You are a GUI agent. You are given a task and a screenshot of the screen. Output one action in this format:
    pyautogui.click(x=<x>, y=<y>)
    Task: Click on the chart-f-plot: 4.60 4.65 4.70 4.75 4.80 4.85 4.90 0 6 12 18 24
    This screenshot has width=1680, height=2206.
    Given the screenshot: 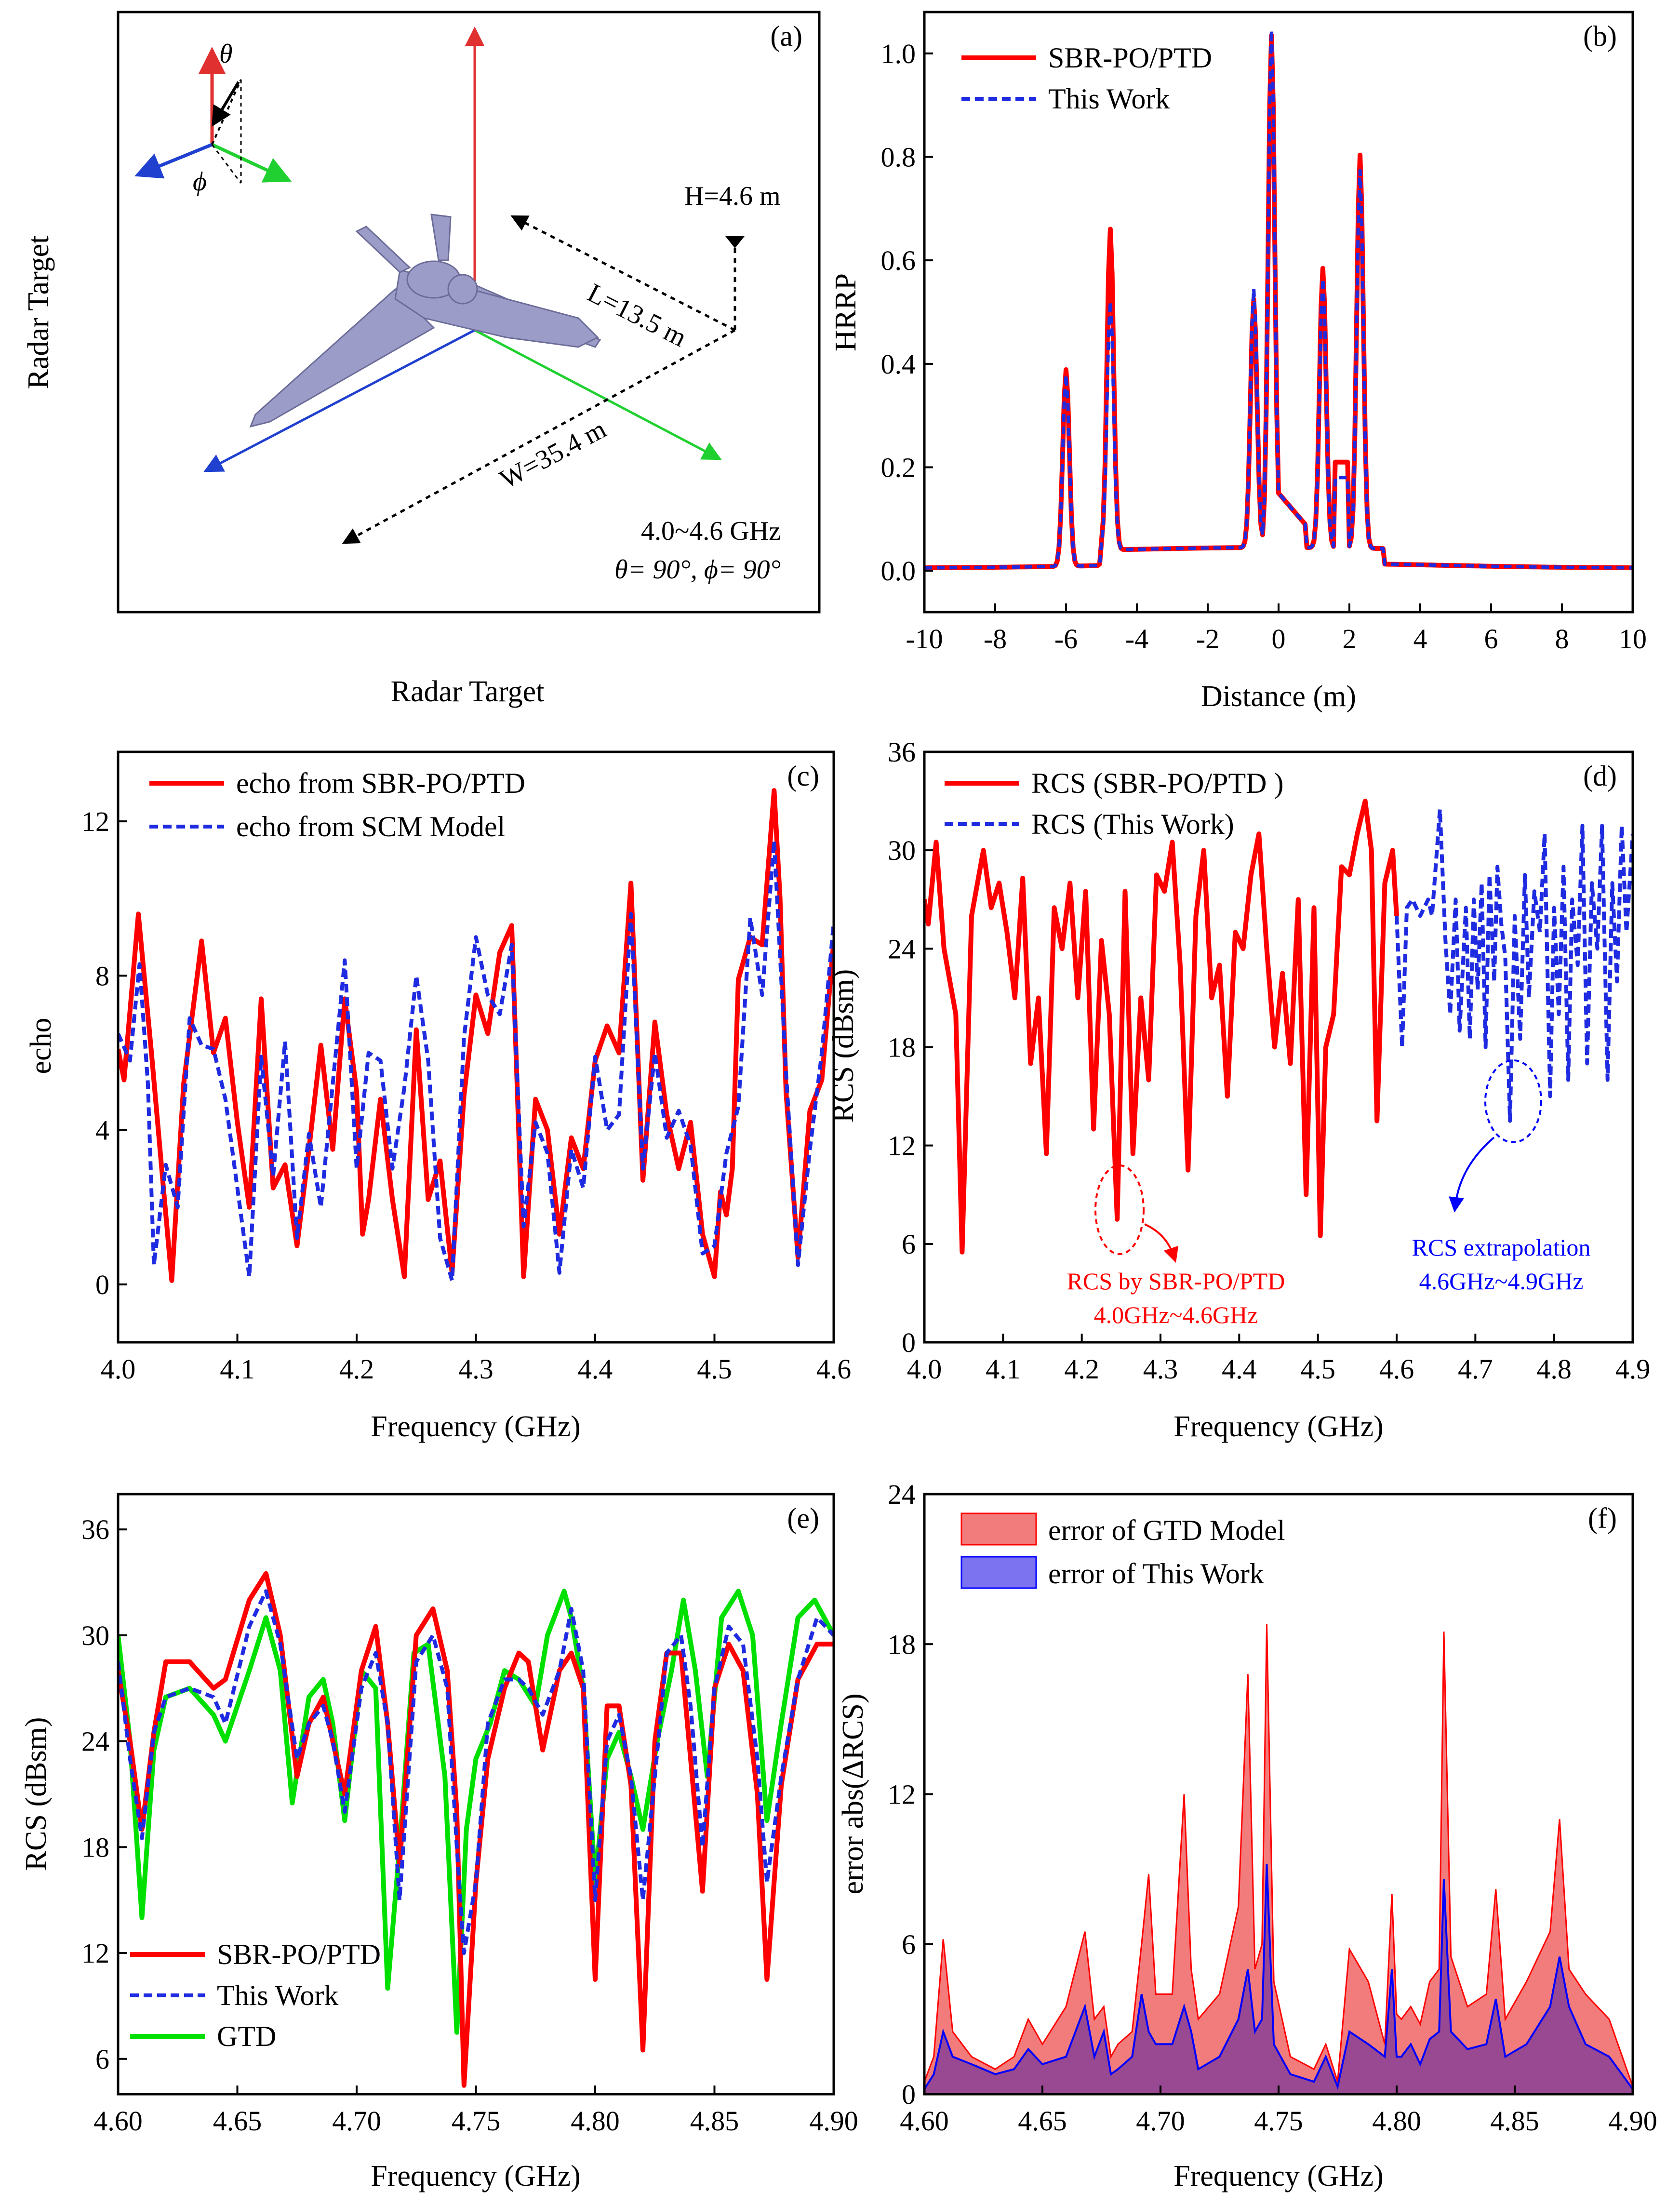 What is the action you would take?
    pyautogui.click(x=1272, y=1808)
    